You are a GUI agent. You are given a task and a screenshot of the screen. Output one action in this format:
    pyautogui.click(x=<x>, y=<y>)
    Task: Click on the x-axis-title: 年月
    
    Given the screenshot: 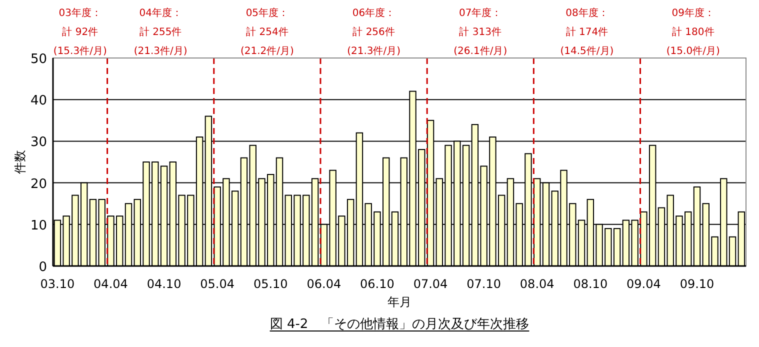 What is the action you would take?
    pyautogui.click(x=400, y=302)
    